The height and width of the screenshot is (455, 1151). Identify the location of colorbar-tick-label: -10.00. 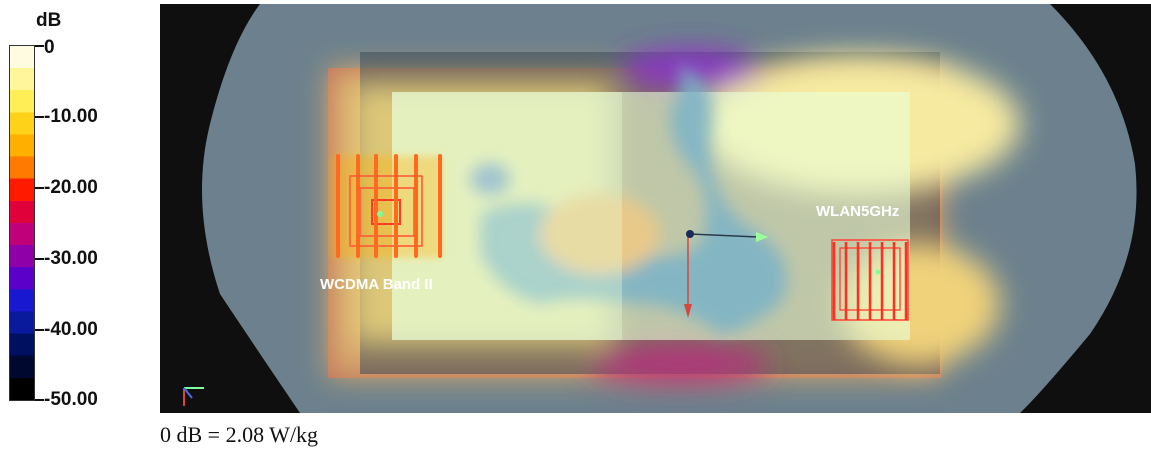
(71, 116).